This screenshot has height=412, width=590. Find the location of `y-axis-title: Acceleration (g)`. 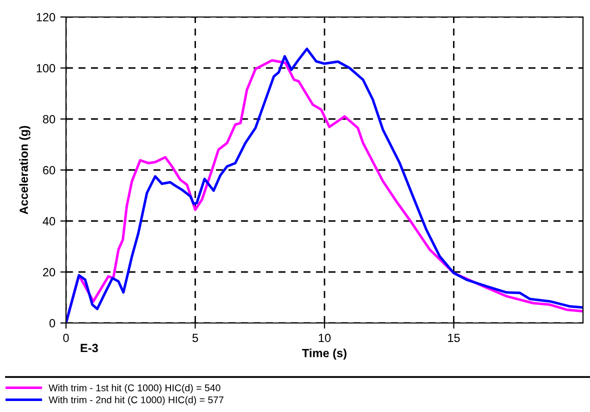

y-axis-title: Acceleration (g) is located at coordinates (24, 170).